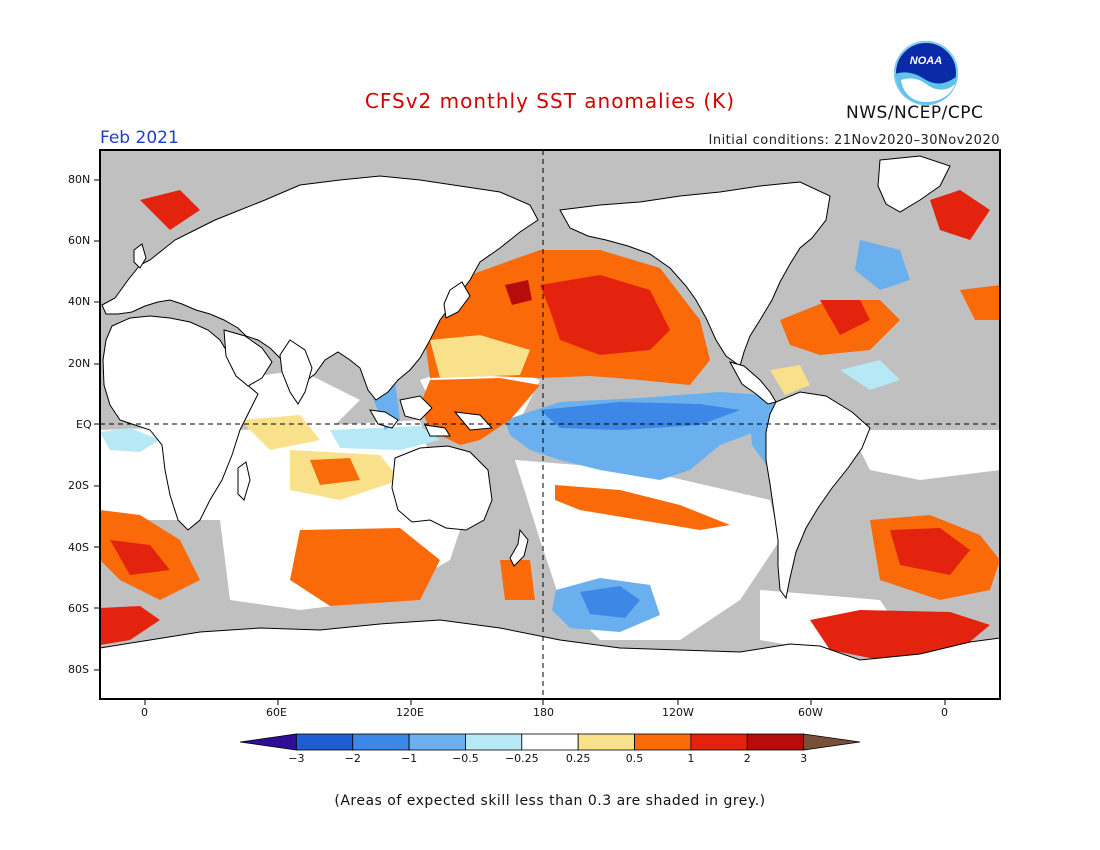 Image resolution: width=1100 pixels, height=850 pixels. I want to click on initial-conditions: Initial conditions: 21Nov2020–30Nov2020, so click(854, 140).